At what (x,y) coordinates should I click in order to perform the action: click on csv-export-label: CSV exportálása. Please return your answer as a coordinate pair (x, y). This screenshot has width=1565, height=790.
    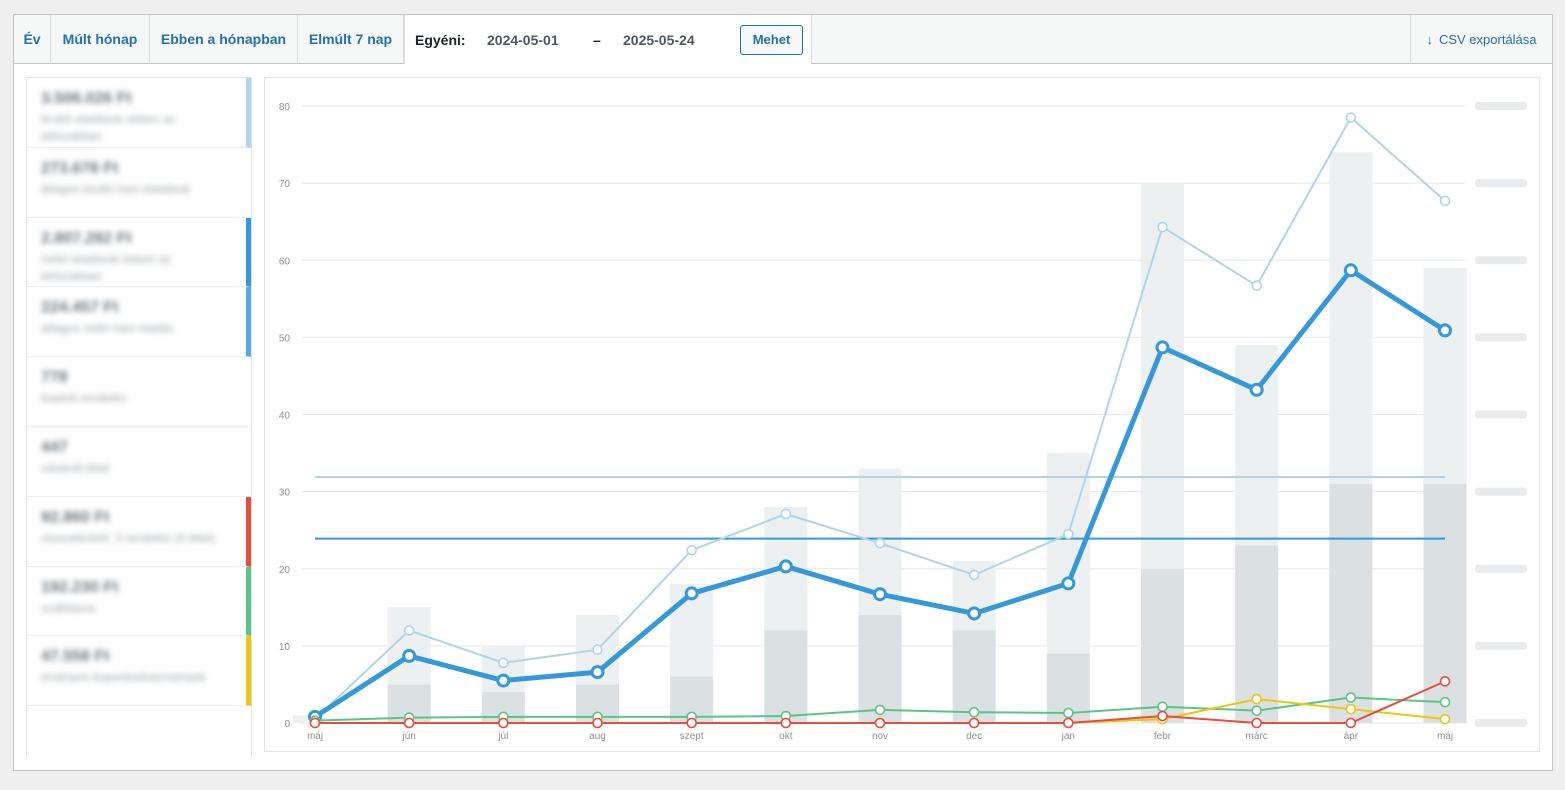
    Looking at the image, I should click on (1487, 39).